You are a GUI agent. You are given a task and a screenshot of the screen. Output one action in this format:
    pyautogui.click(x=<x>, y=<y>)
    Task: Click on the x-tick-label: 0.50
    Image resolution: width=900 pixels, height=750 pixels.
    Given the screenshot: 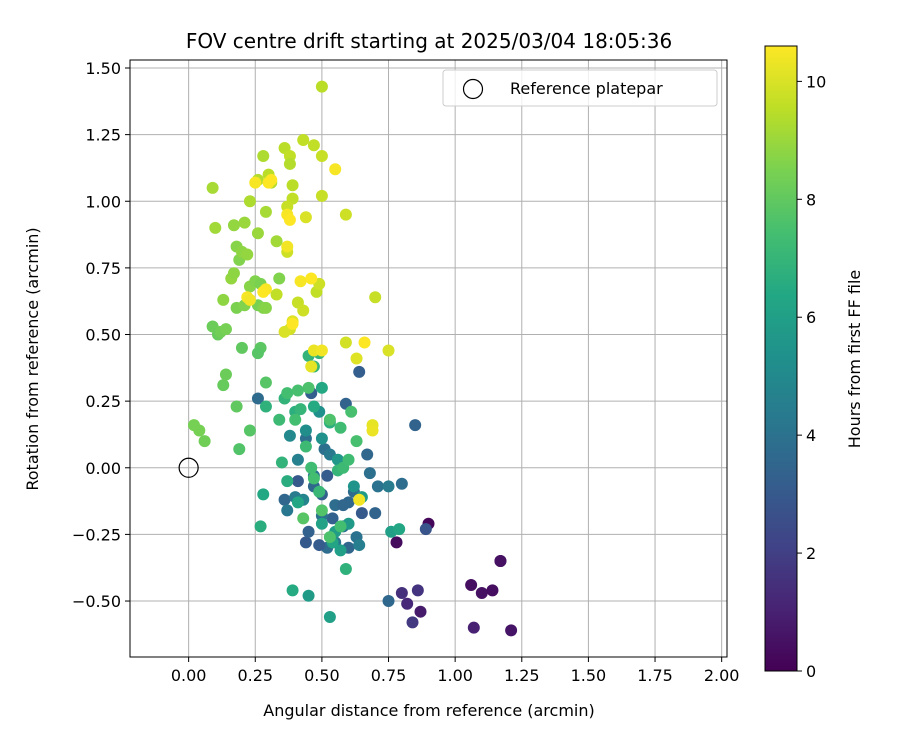 What is the action you would take?
    pyautogui.click(x=322, y=675)
    